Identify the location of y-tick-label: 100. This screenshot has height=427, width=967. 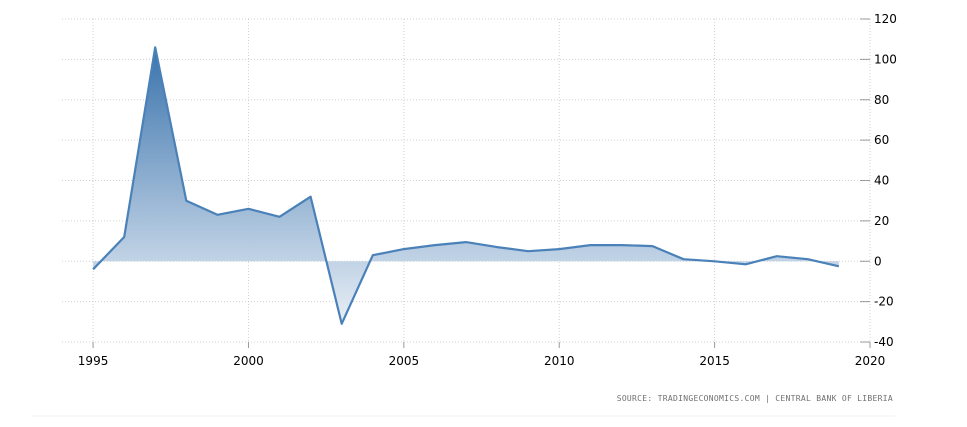
(885, 59).